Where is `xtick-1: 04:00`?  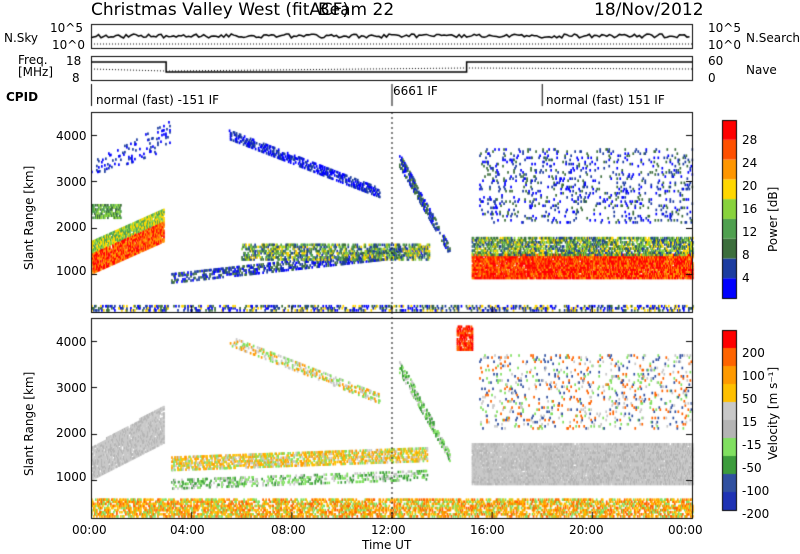
xtick-1: 04:00 is located at coordinates (187, 530).